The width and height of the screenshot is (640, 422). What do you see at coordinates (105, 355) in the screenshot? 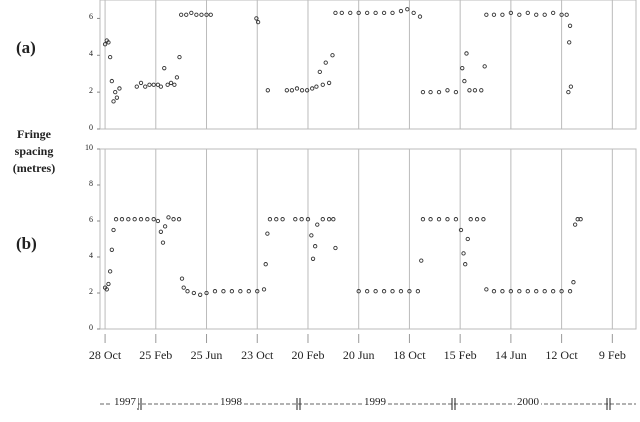
I see `x-tick-label: 28 Oct` at bounding box center [105, 355].